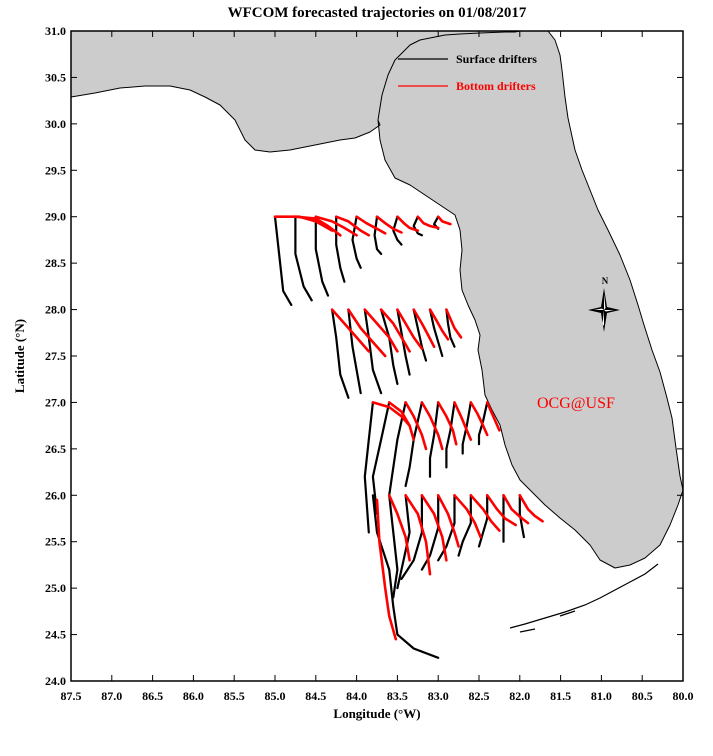 Image resolution: width=713 pixels, height=756 pixels. I want to click on x-tick-label: 84.5, so click(315, 696).